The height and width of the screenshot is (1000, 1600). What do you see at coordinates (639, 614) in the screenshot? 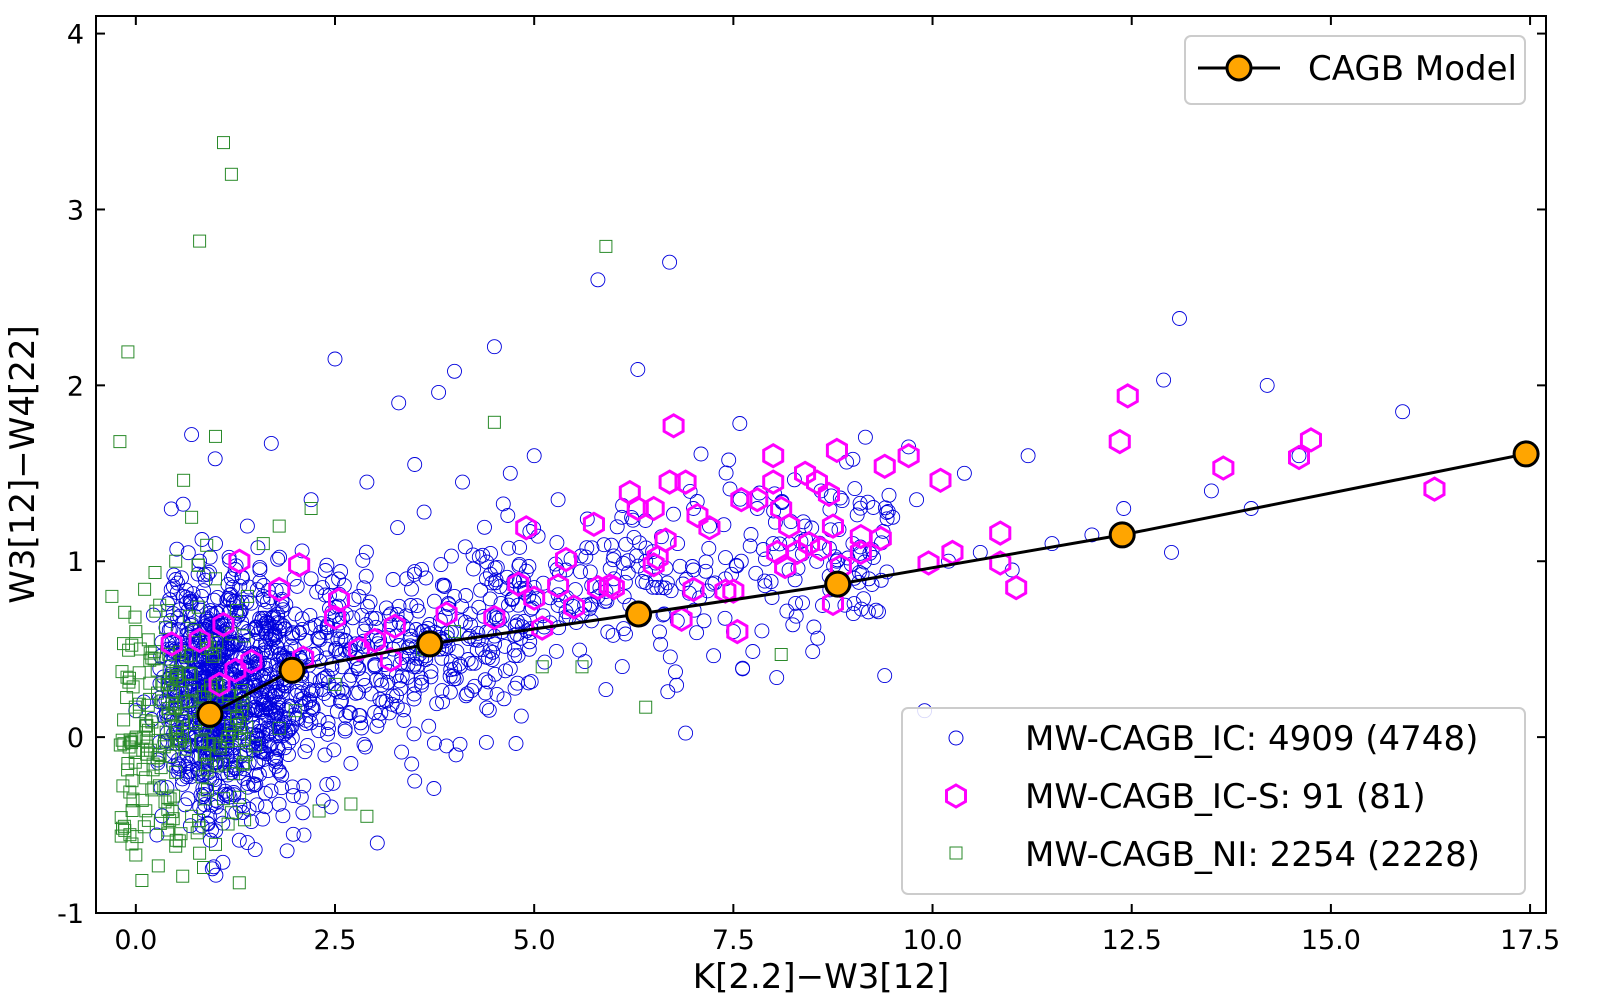
I see `model-point` at bounding box center [639, 614].